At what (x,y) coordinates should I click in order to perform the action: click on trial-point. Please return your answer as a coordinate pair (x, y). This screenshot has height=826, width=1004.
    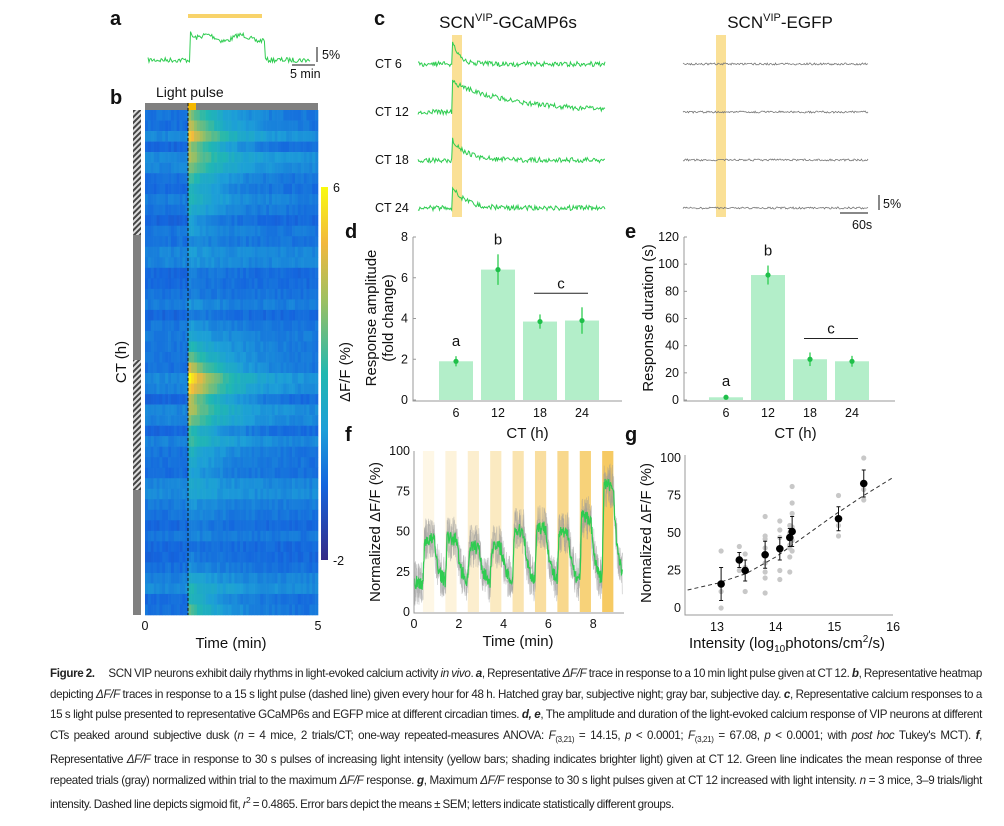
    Looking at the image, I should click on (739, 546).